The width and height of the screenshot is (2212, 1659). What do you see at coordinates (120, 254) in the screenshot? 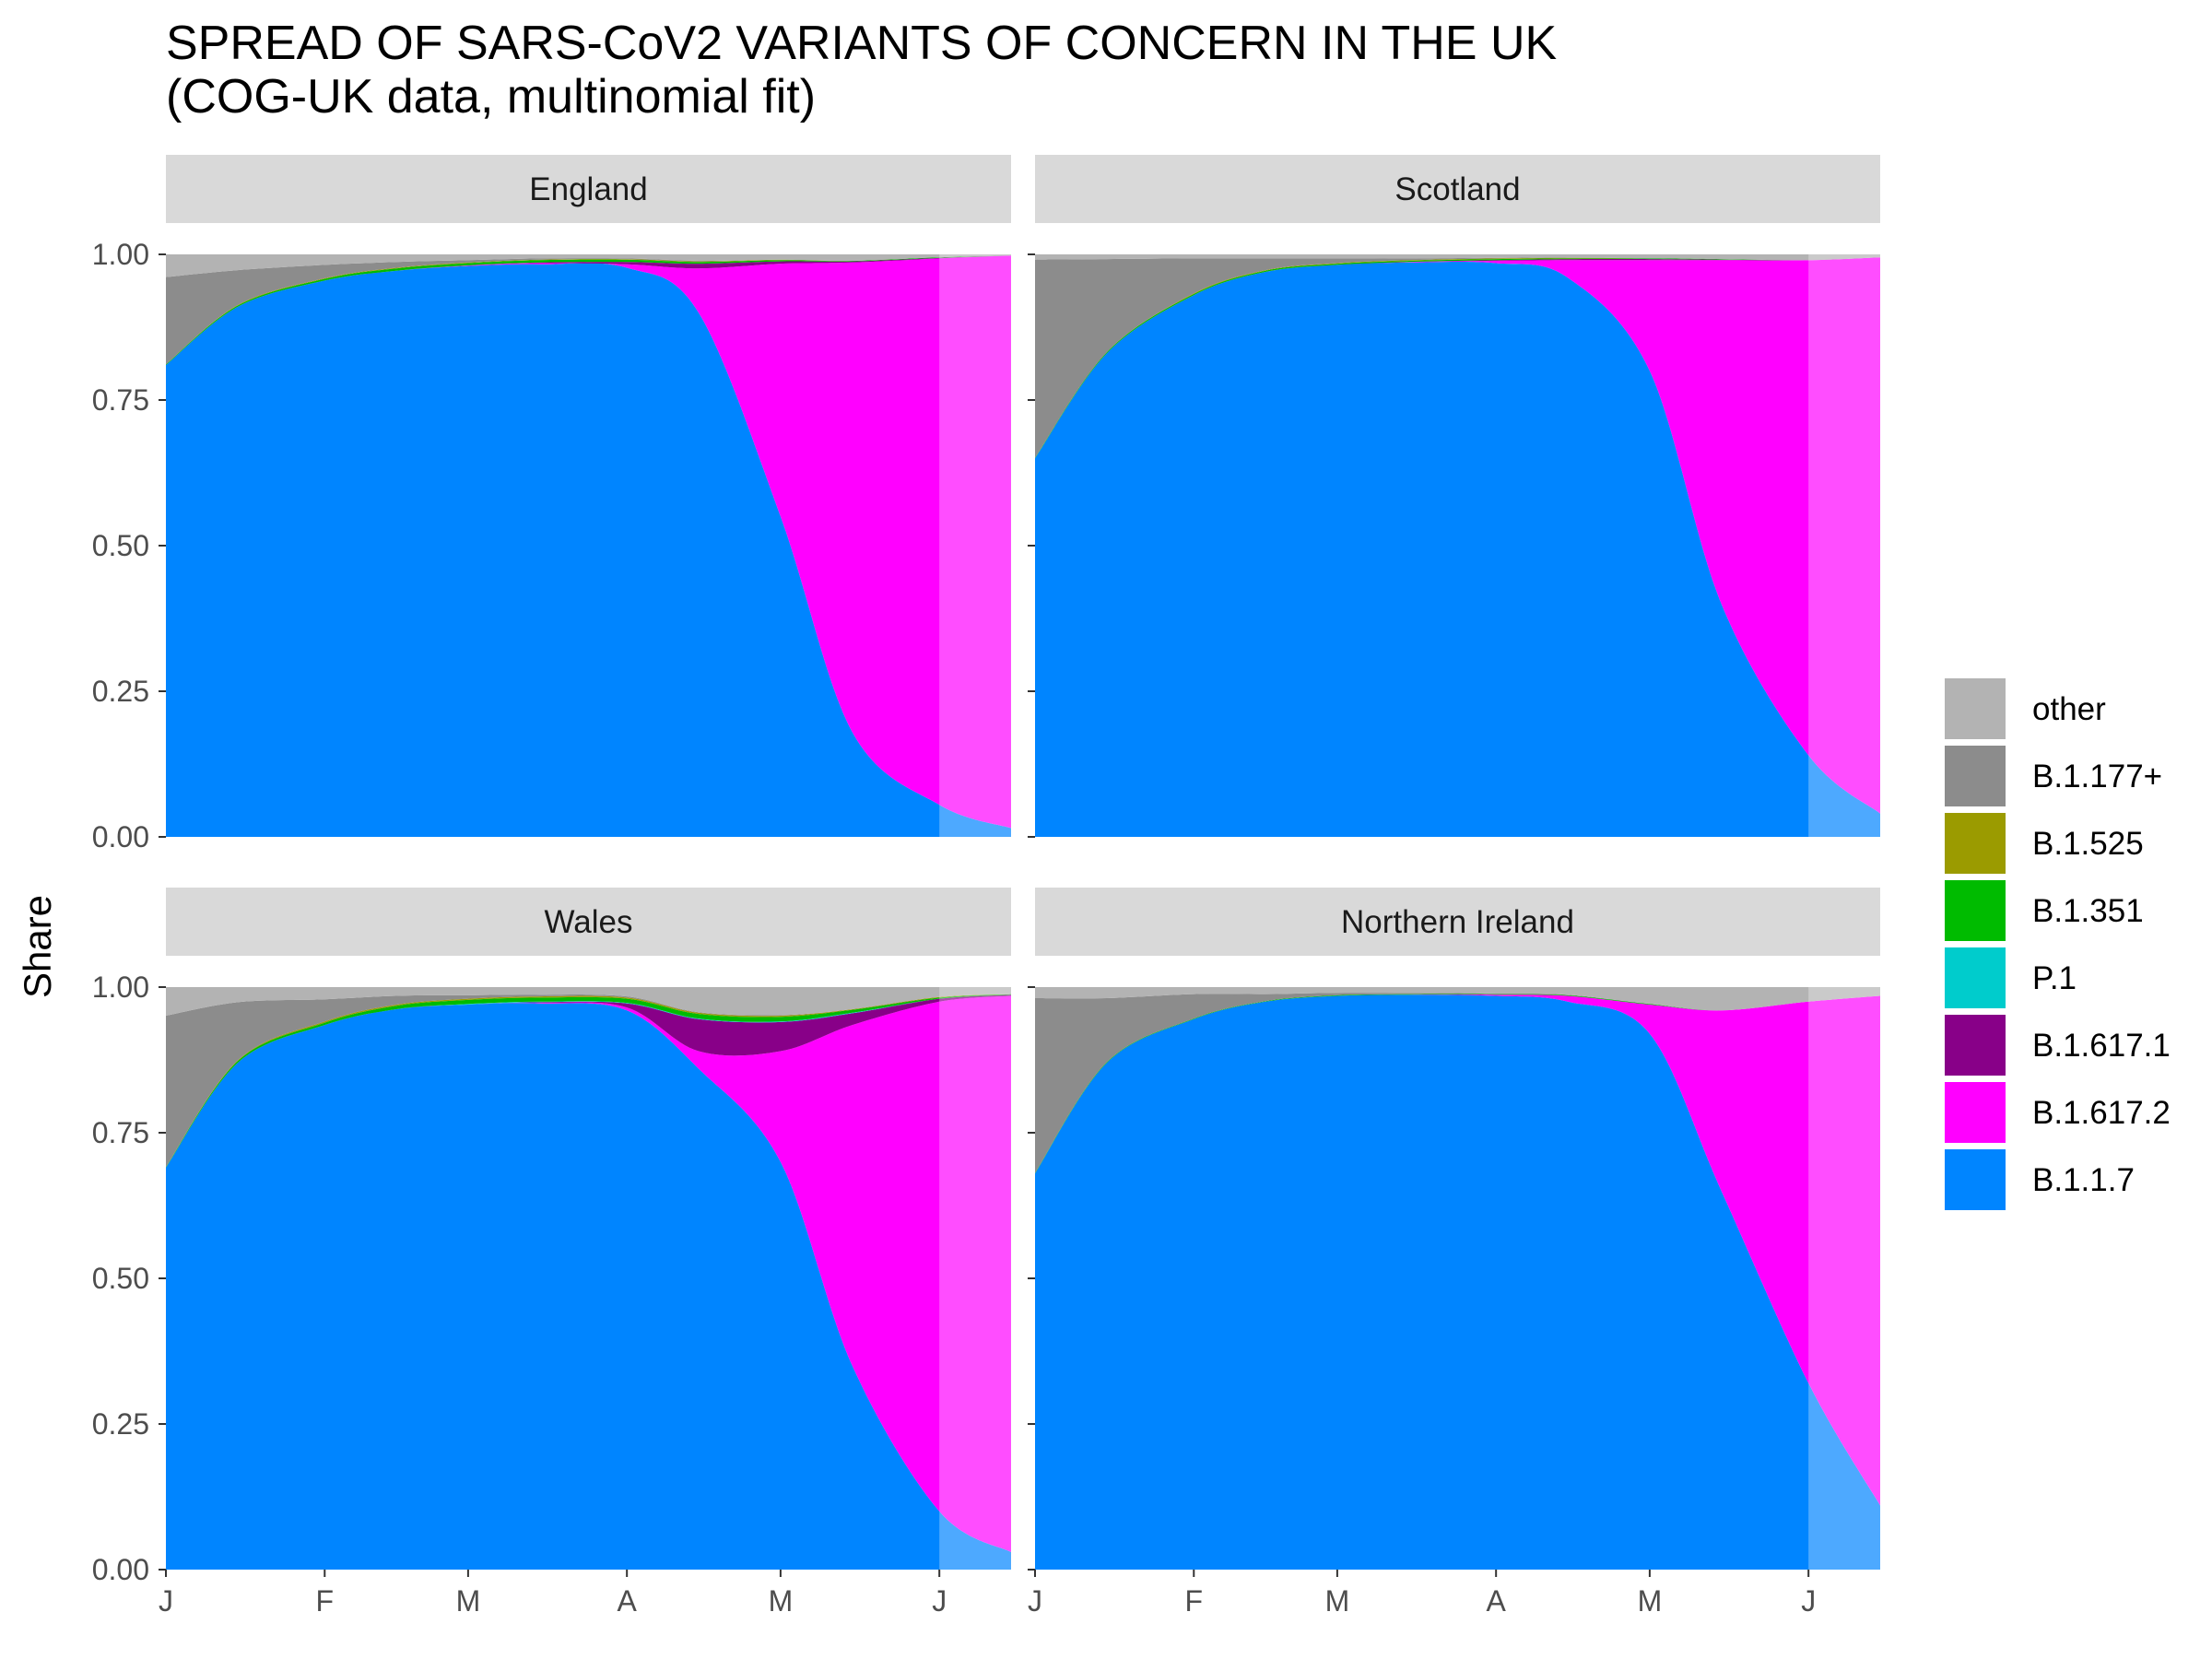
I see `y-tick-label-england-4: 1.00` at bounding box center [120, 254].